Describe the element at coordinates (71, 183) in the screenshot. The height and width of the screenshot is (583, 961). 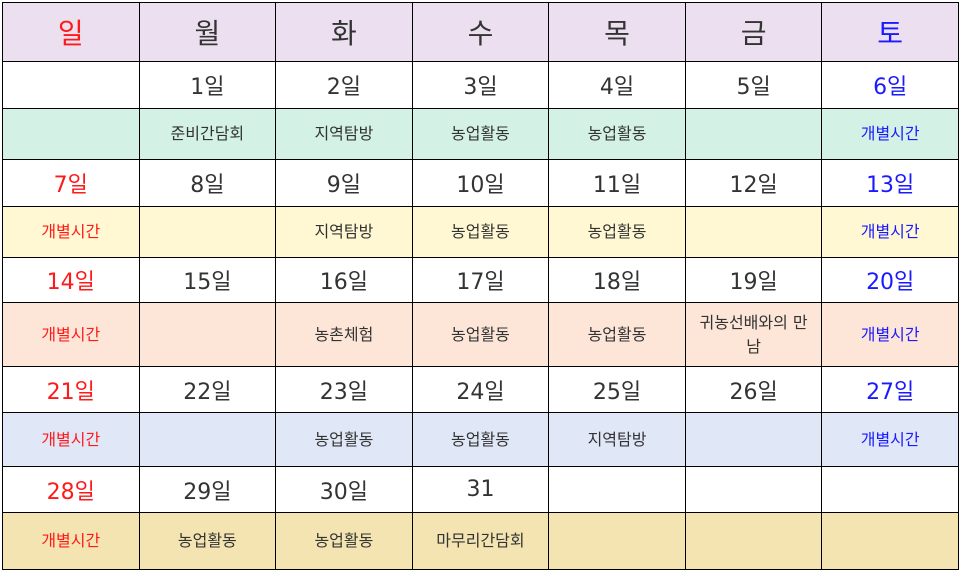
I see `date-cell: 7일` at that location.